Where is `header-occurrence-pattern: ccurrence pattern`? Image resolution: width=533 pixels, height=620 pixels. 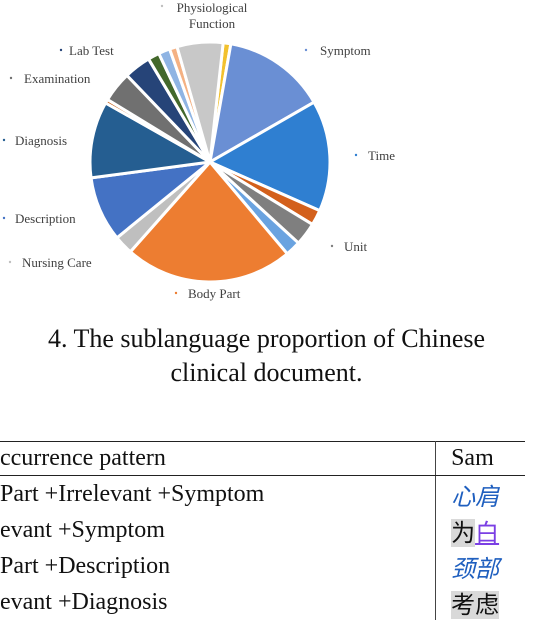 header-occurrence-pattern: ccurrence pattern is located at coordinates (218, 458).